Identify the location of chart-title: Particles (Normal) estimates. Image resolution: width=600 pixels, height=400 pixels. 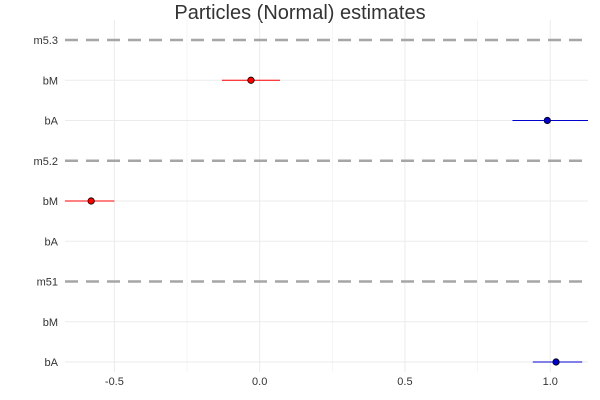
(300, 13).